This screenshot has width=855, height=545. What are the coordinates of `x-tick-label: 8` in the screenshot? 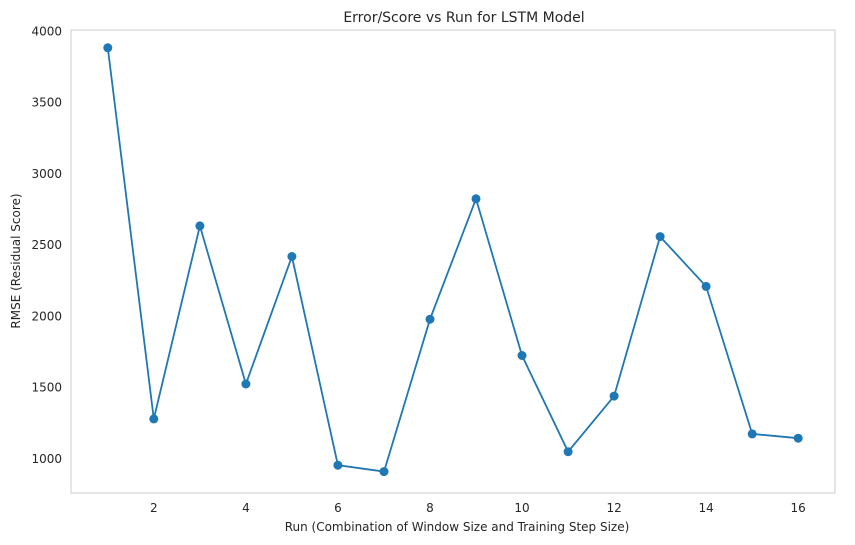 It's located at (430, 508).